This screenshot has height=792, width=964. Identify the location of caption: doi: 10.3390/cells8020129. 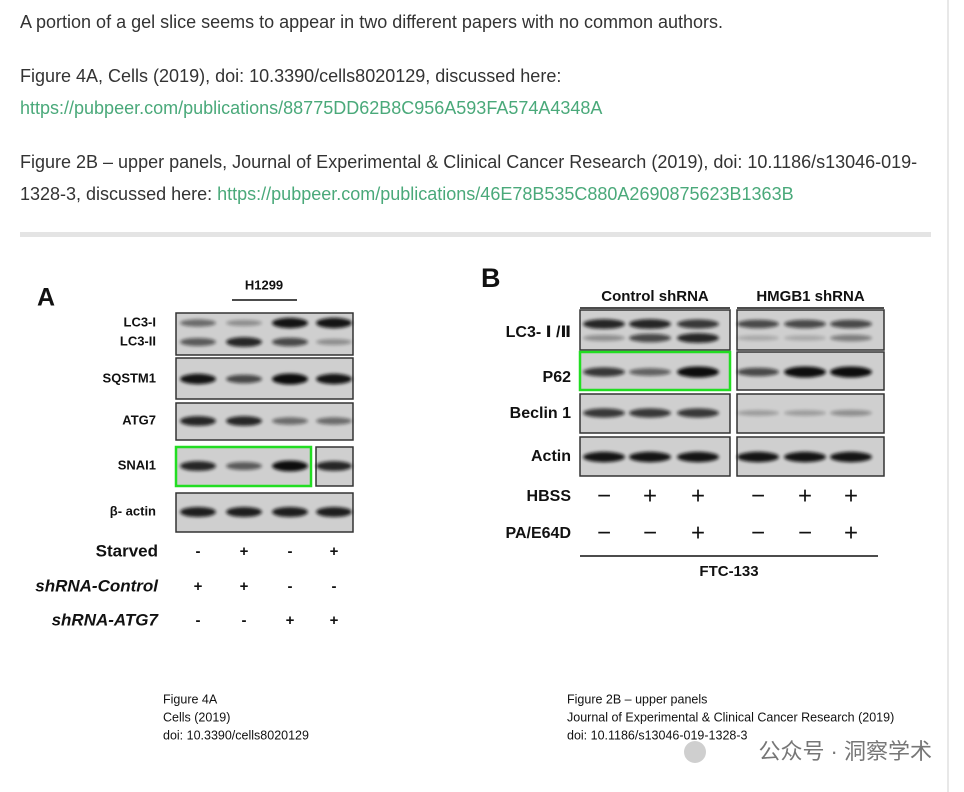
(236, 735).